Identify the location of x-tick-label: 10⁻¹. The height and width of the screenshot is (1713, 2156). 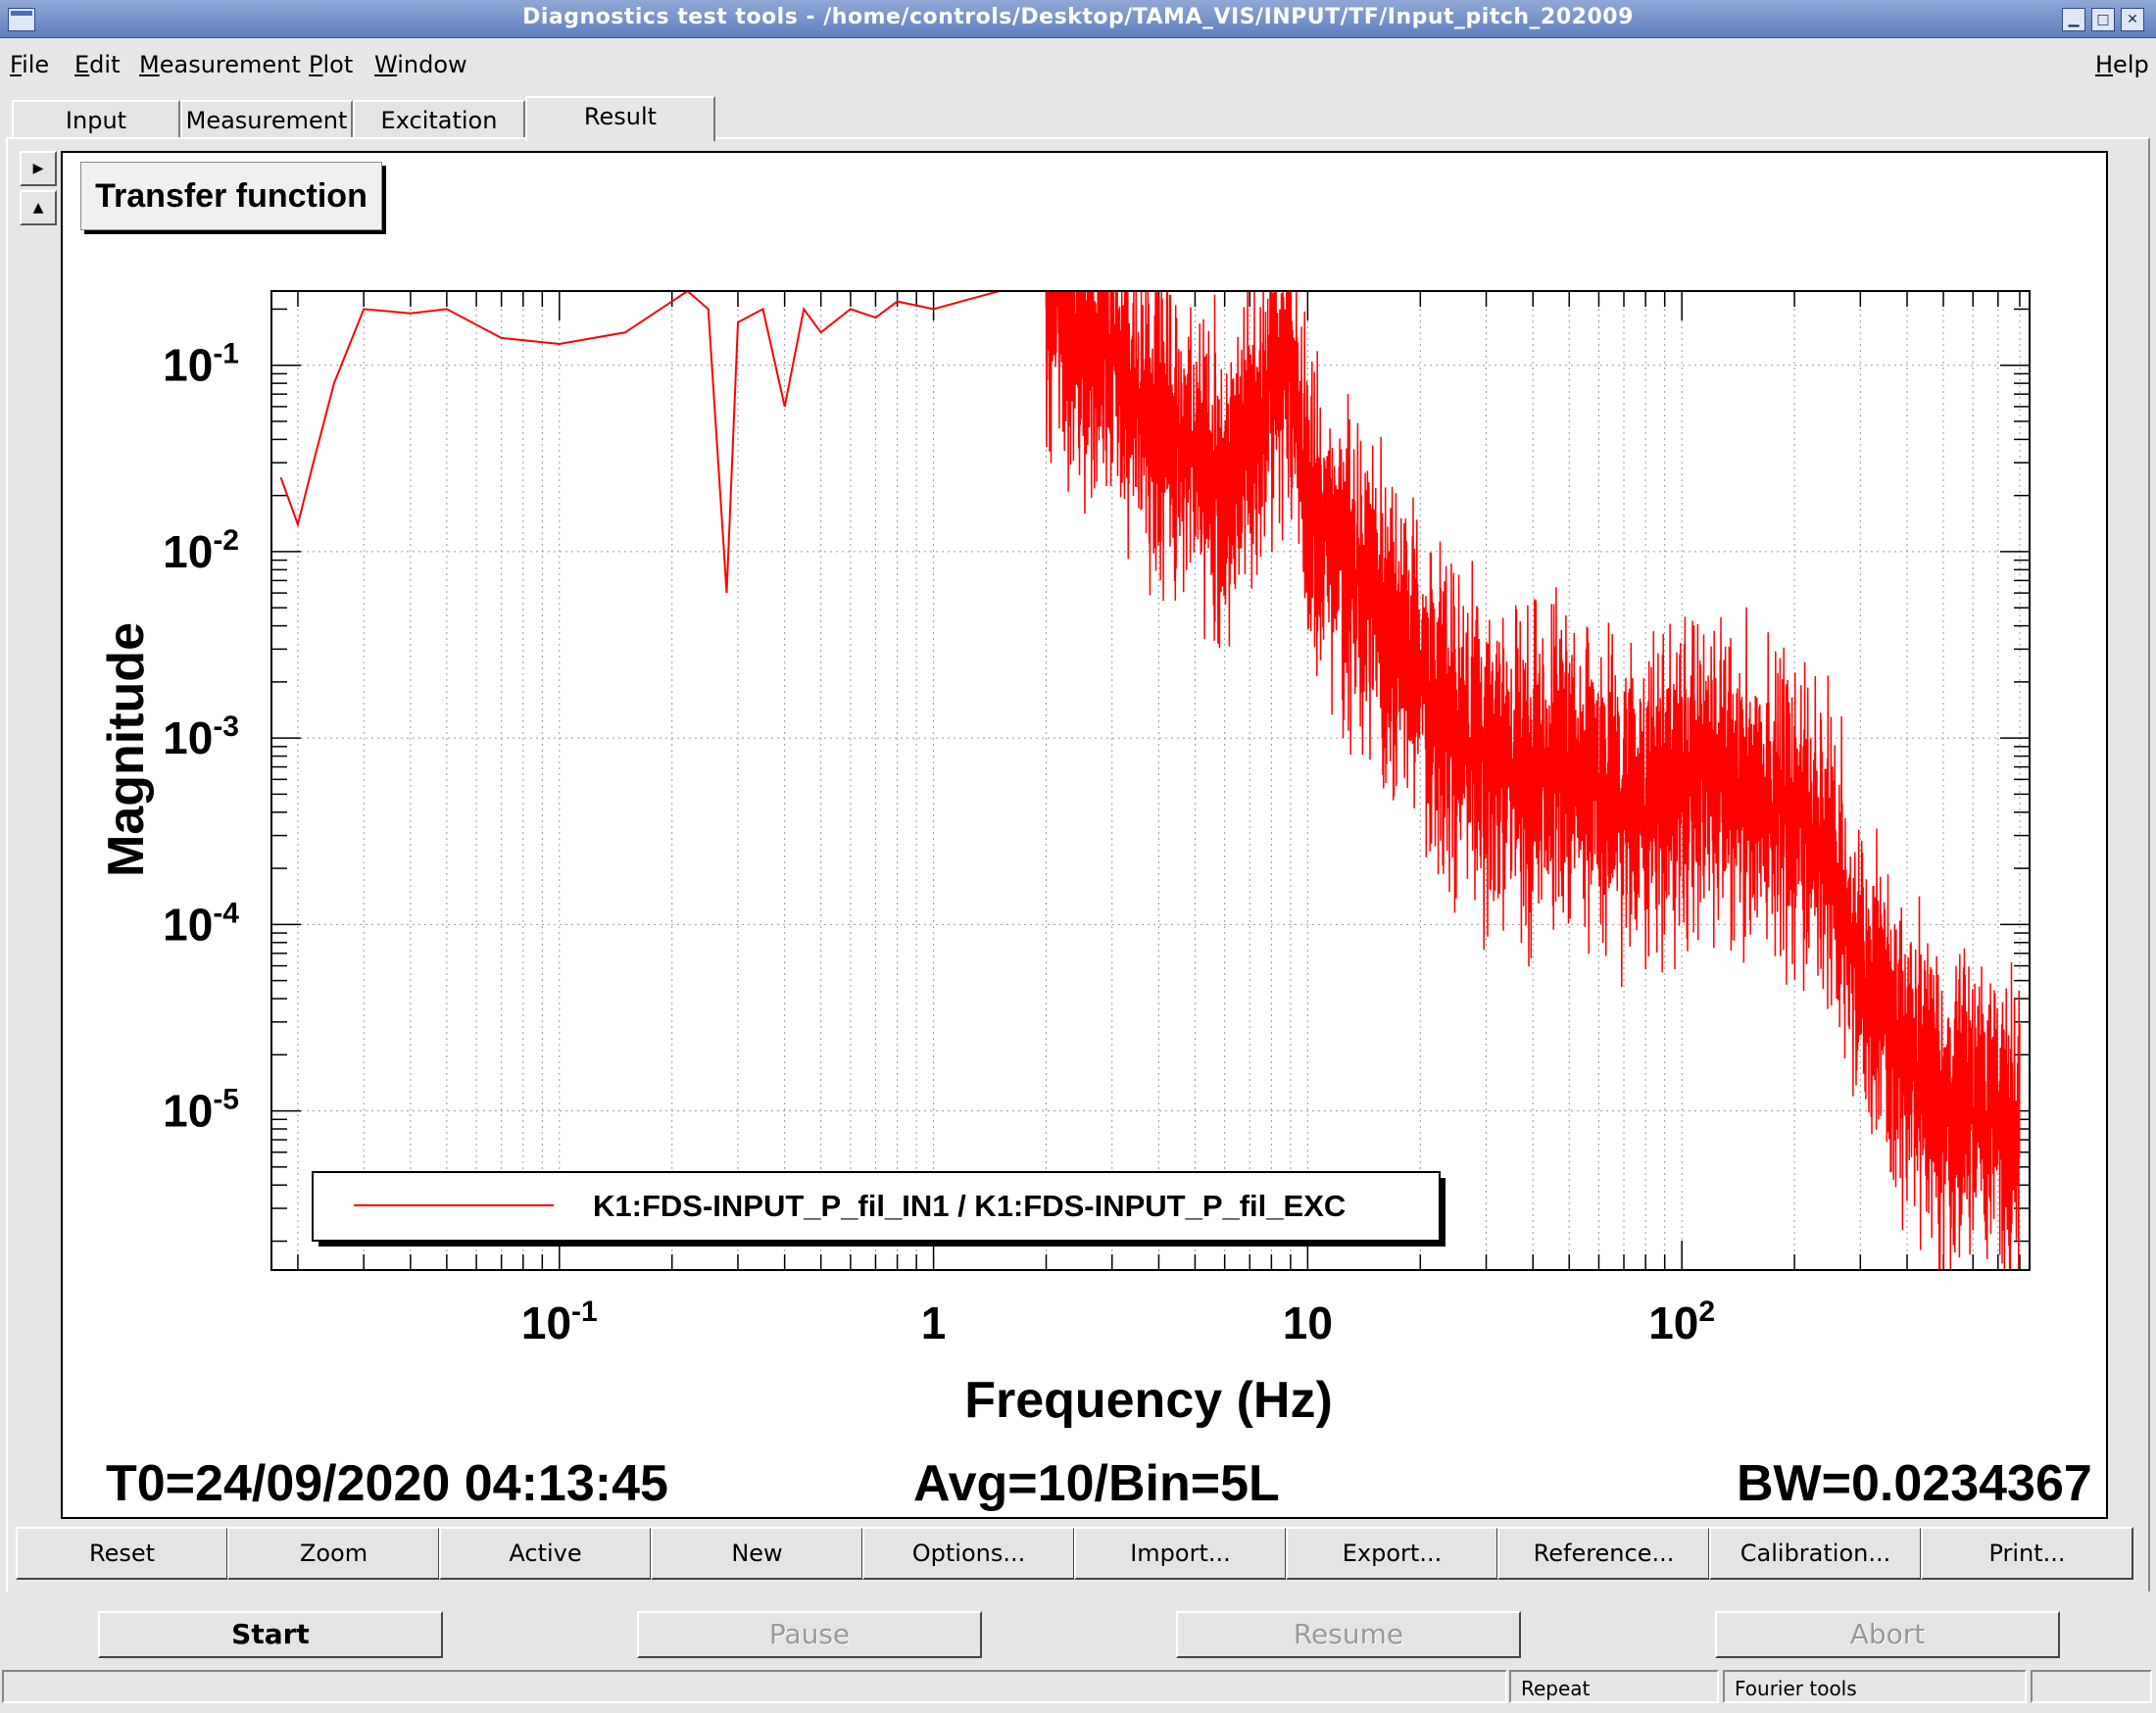
(559, 1322).